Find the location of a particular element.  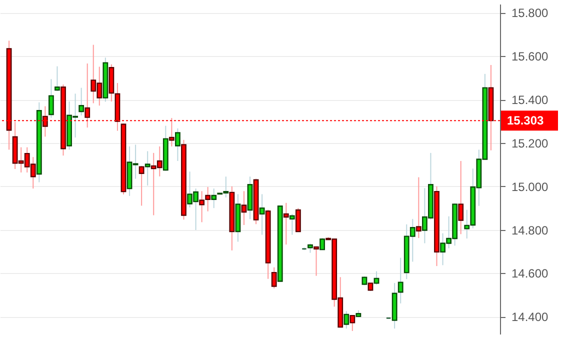

y-tick-label: 15.600 is located at coordinates (530, 57).